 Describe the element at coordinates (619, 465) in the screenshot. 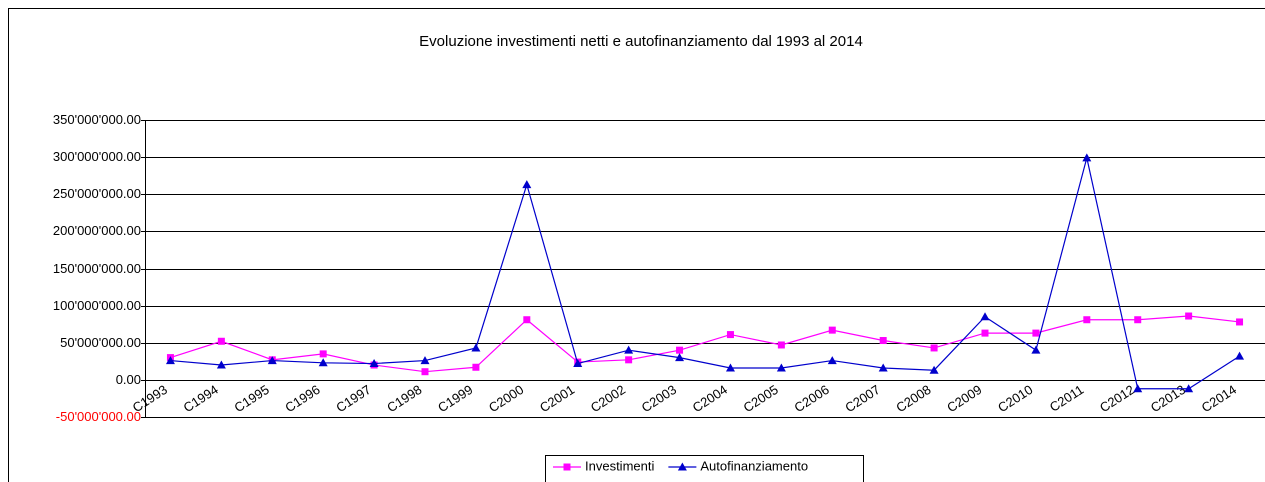

I see `legend-label: Investimenti` at that location.